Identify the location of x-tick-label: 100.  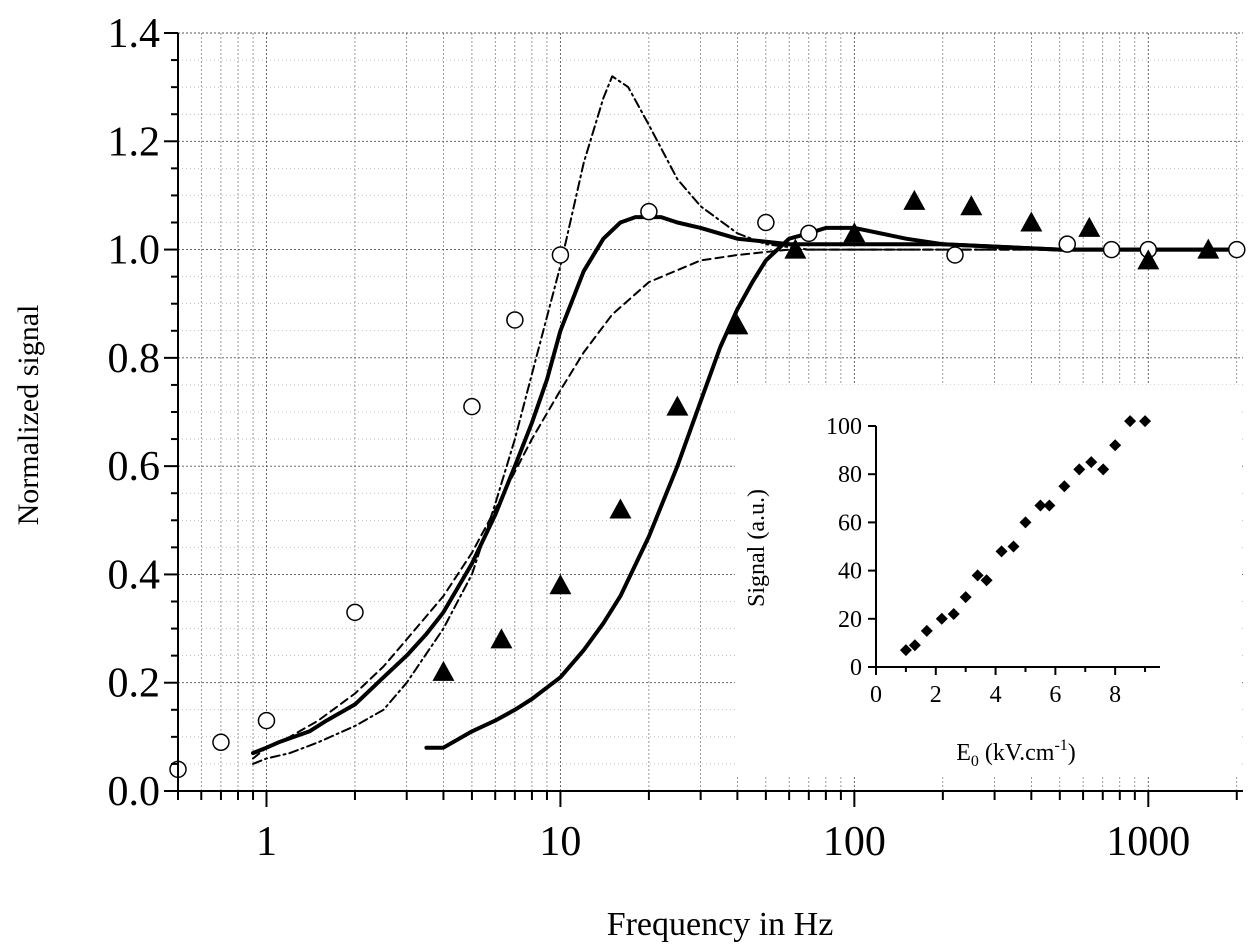
(854, 842).